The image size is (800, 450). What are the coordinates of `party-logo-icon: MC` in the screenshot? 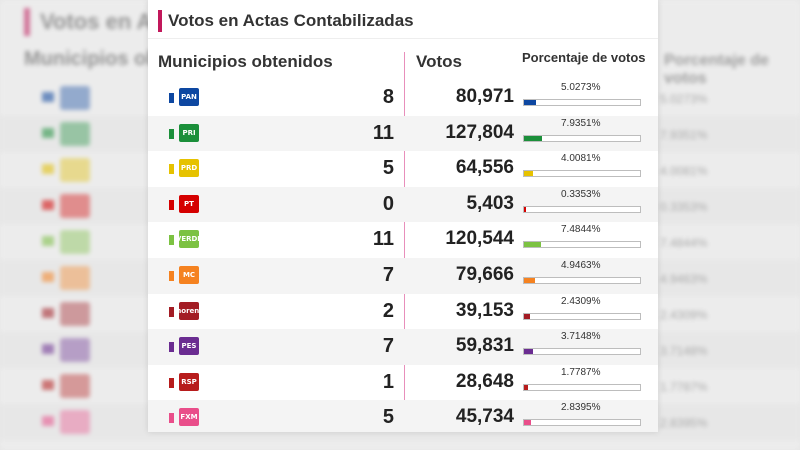 It's located at (189, 274).